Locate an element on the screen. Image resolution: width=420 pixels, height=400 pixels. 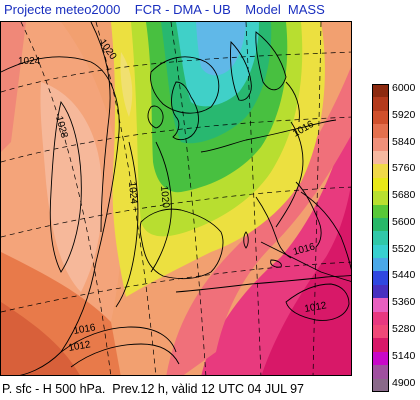
height-band-pink is located at coordinates (306, 279).